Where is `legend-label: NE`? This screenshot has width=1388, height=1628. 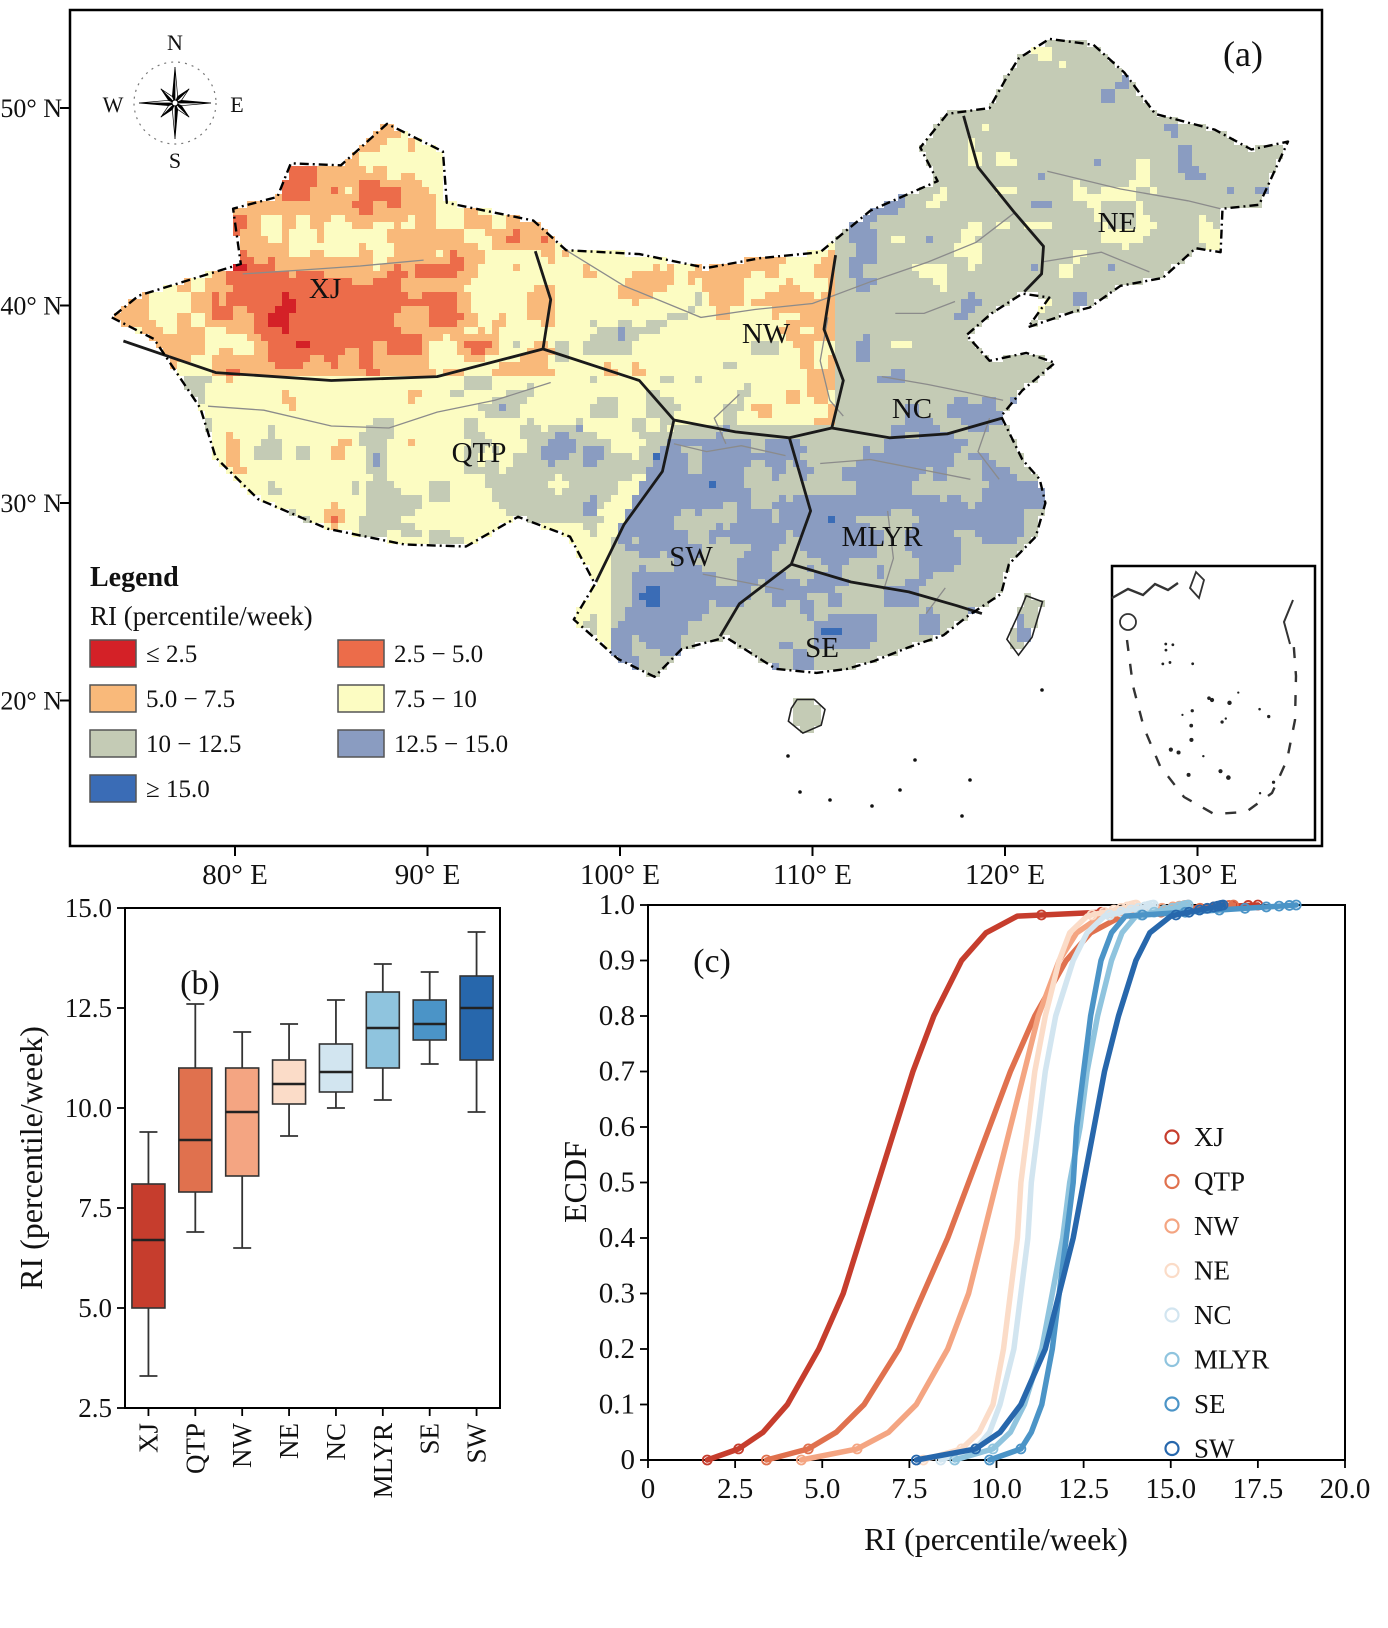
legend-label: NE is located at coordinates (1212, 1271).